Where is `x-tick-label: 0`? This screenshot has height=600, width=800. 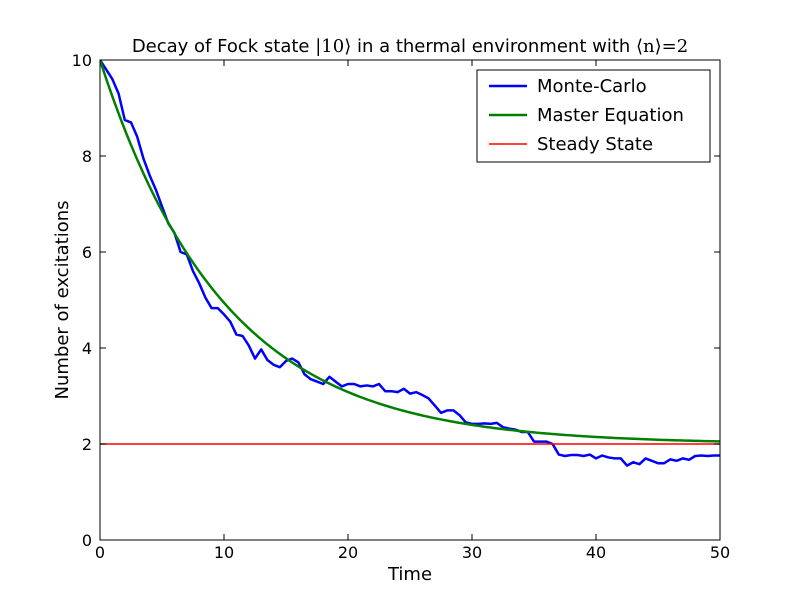 x-tick-label: 0 is located at coordinates (100, 552).